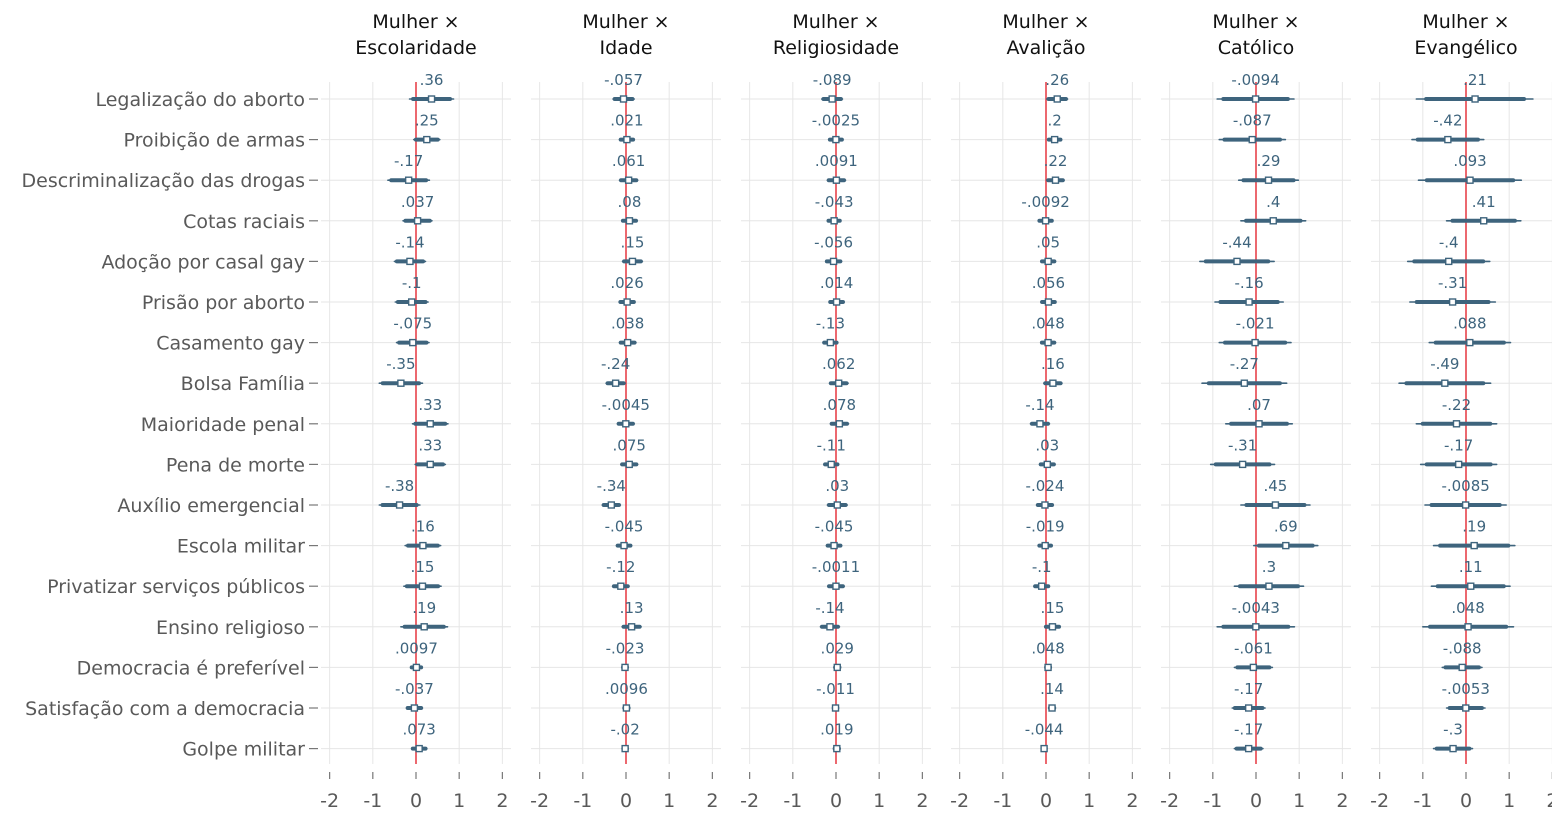 The height and width of the screenshot is (814, 1552). What do you see at coordinates (423, 567) in the screenshot?
I see `data-label: .15` at bounding box center [423, 567].